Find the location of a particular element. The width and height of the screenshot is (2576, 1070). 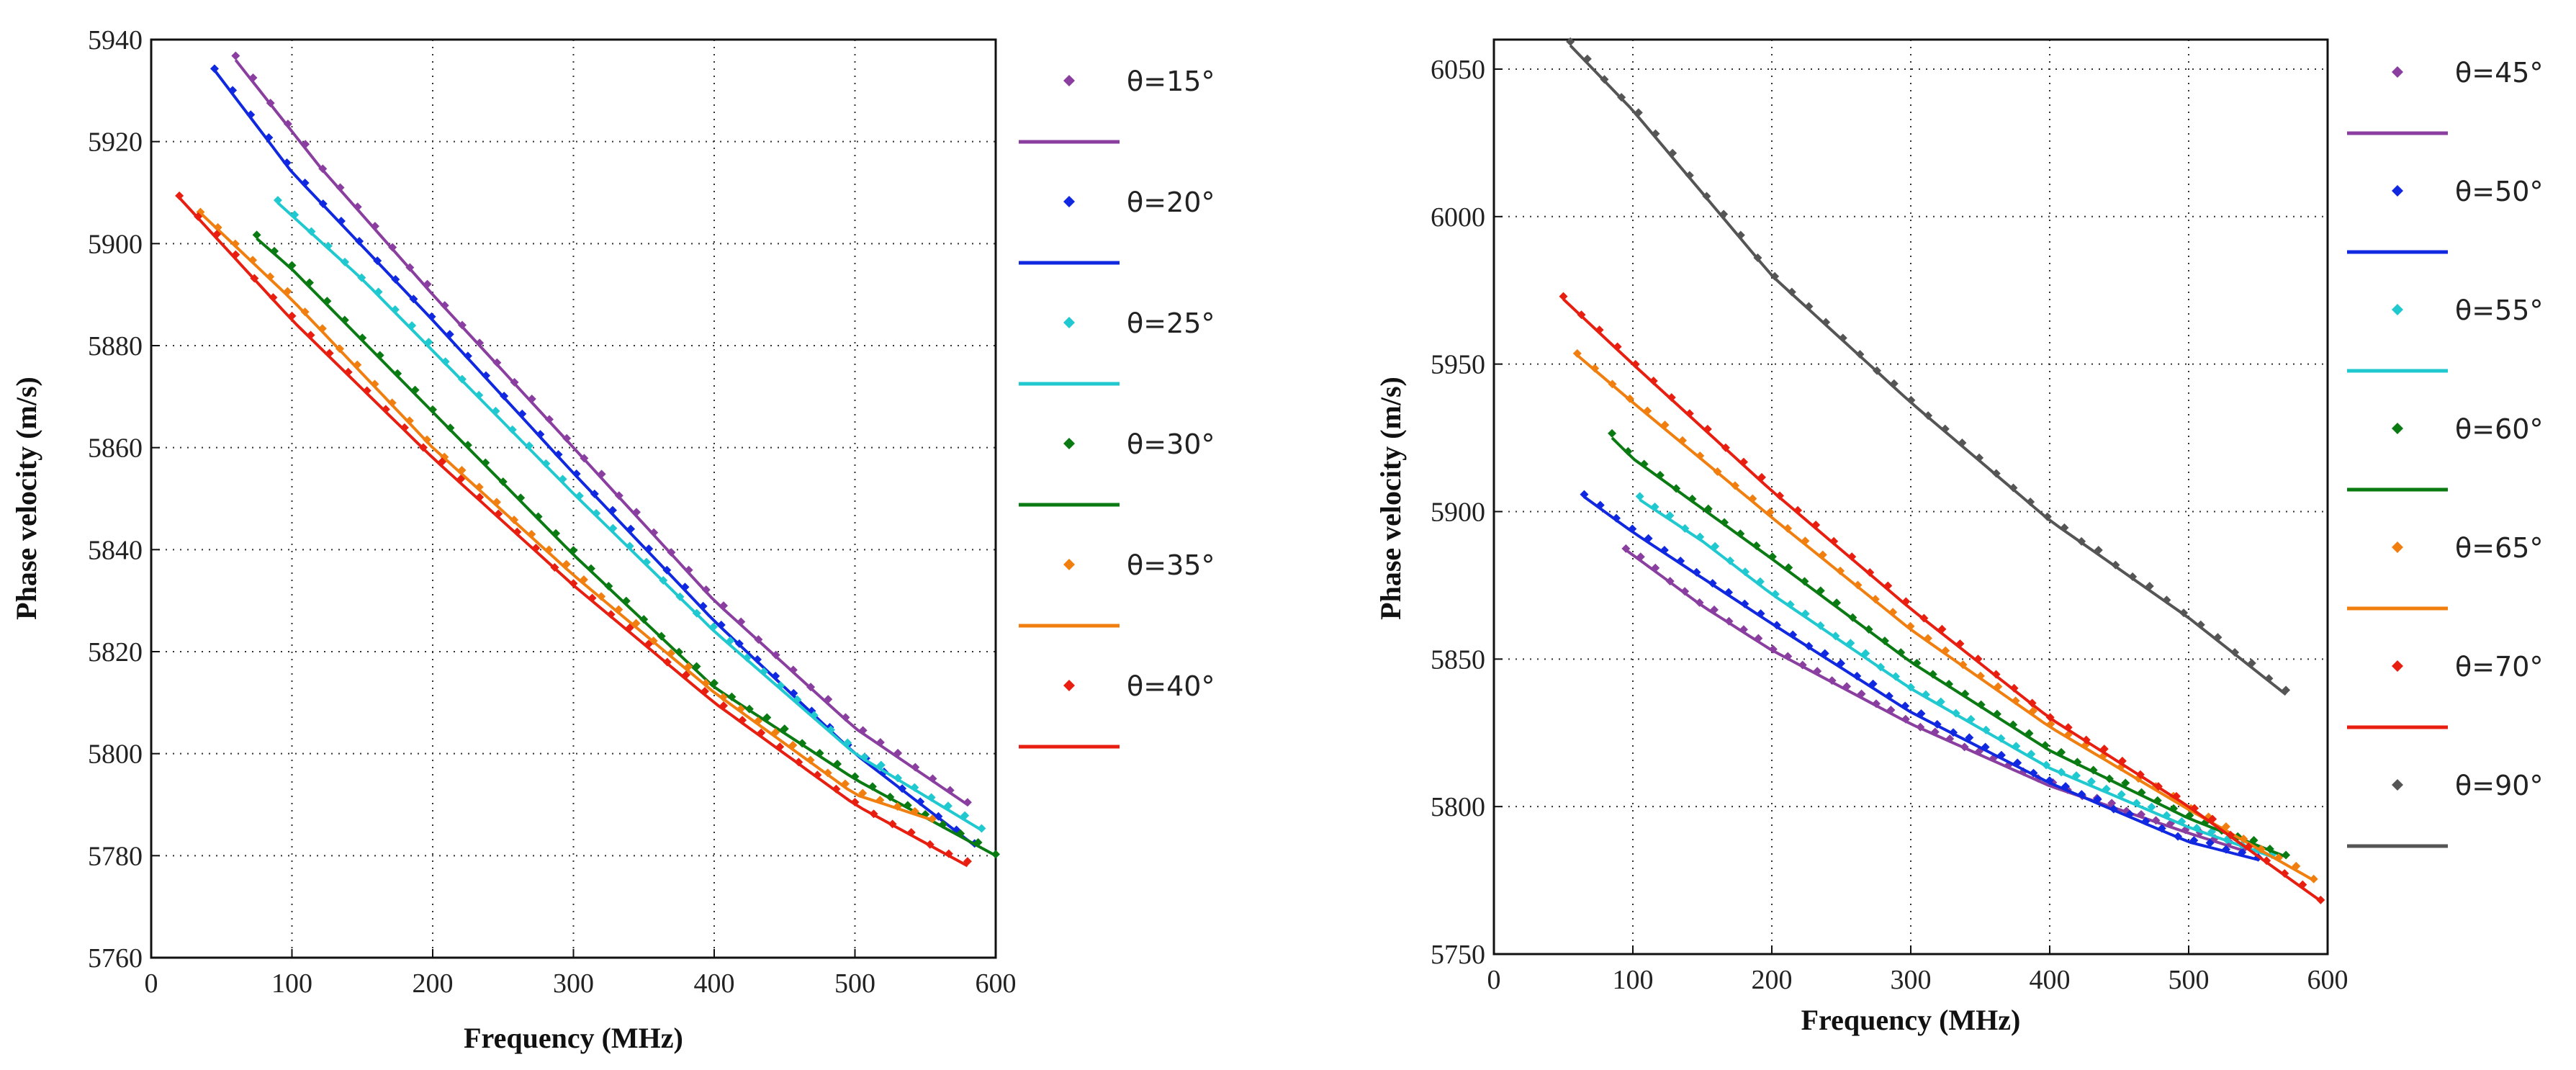

y-tick-label: 5940 is located at coordinates (115, 40).